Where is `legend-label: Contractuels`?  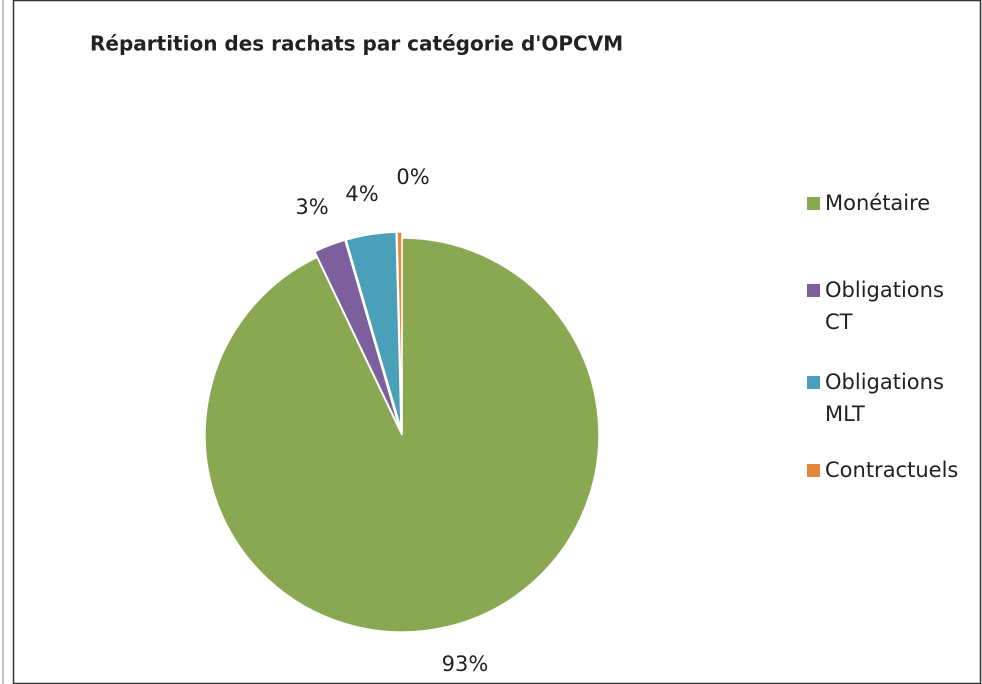 legend-label: Contractuels is located at coordinates (892, 470).